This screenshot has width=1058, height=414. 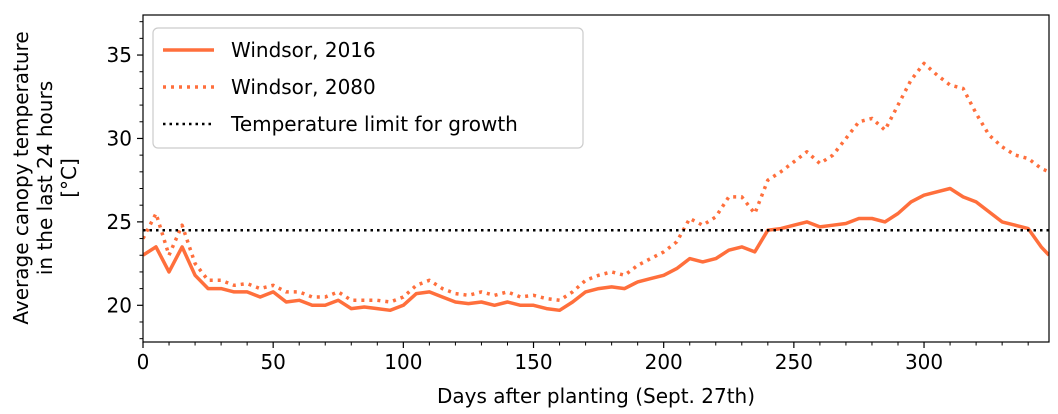 What do you see at coordinates (119, 138) in the screenshot?
I see `y-tick-label: 30` at bounding box center [119, 138].